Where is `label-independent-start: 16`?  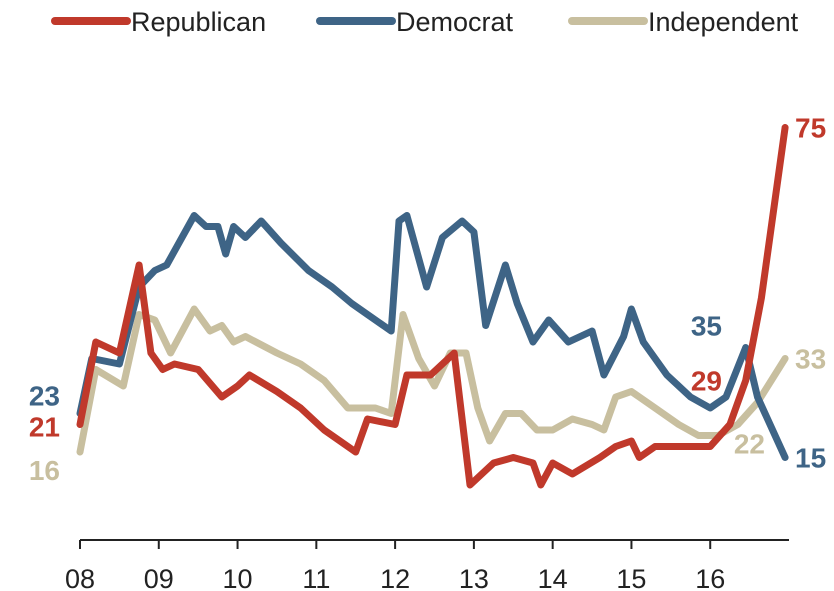
label-independent-start: 16 is located at coordinates (44, 470).